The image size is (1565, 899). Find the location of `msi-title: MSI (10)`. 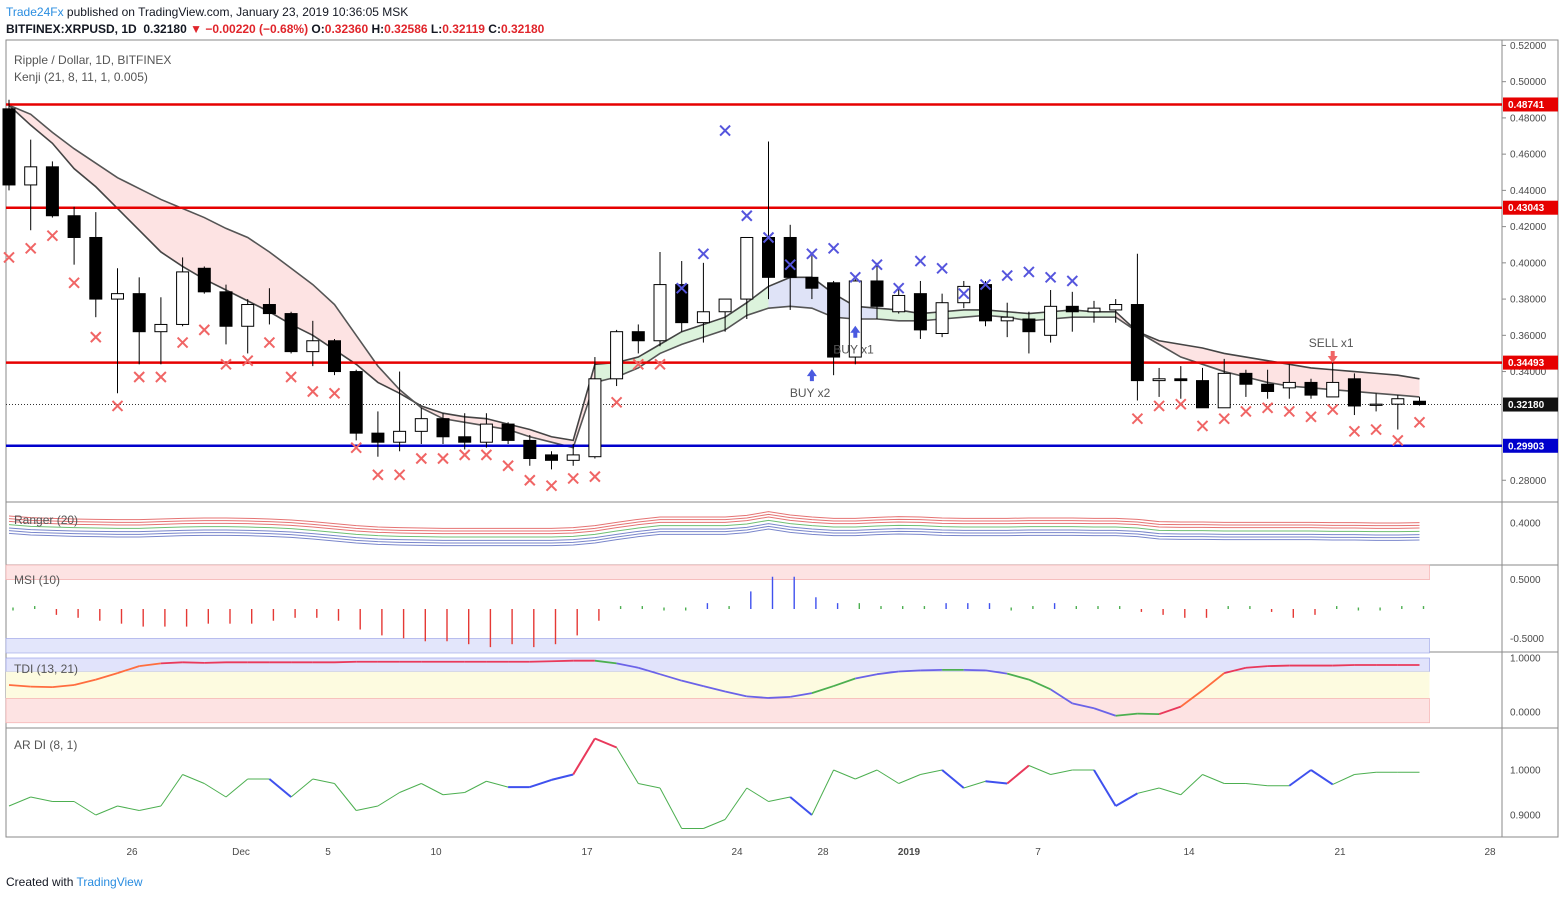

msi-title: MSI (10) is located at coordinates (37, 580).